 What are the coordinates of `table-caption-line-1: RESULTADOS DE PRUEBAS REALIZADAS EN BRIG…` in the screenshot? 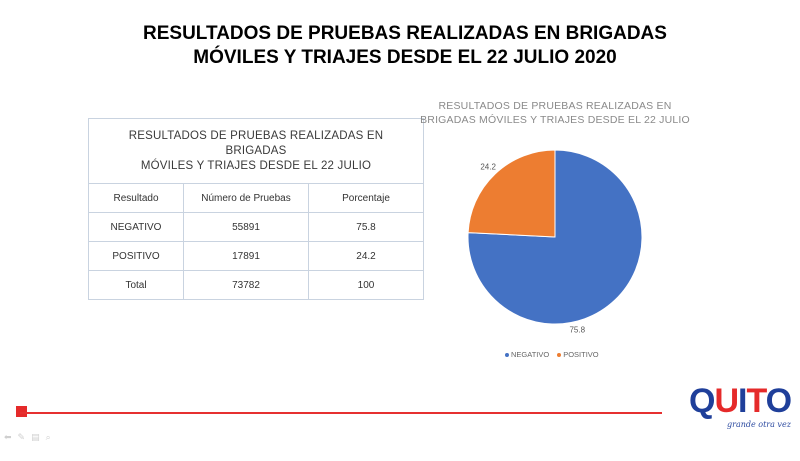 It's located at (256, 143).